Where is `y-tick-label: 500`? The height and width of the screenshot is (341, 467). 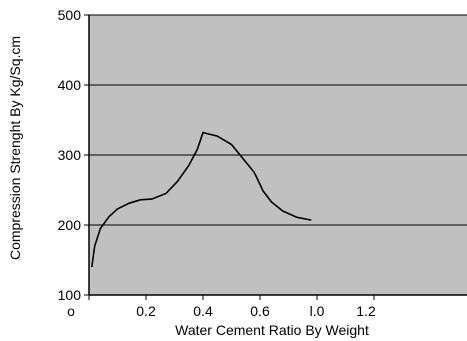
y-tick-label: 500 is located at coordinates (70, 15).